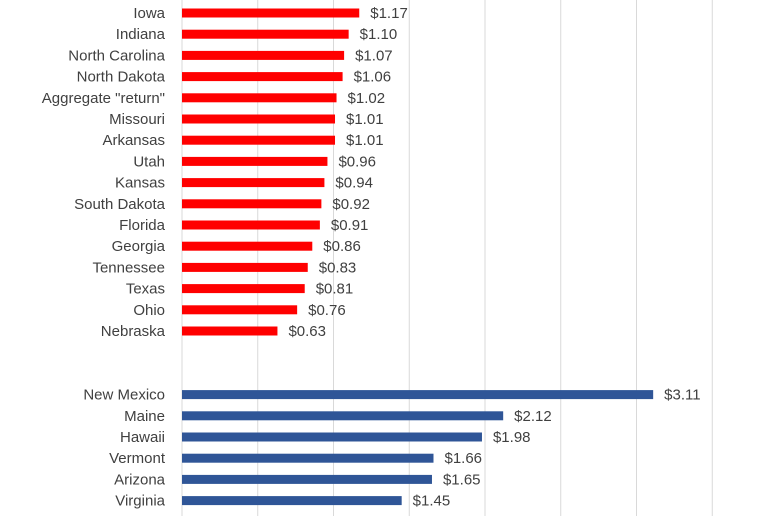 The image size is (758, 516). Describe the element at coordinates (137, 458) in the screenshot. I see `category-label: Vermont` at that location.